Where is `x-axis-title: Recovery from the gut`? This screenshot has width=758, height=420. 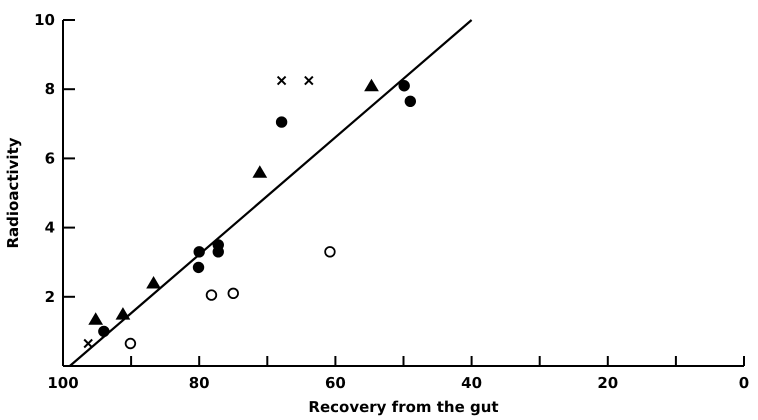
x-axis-title: Recovery from the gut is located at coordinates (403, 407).